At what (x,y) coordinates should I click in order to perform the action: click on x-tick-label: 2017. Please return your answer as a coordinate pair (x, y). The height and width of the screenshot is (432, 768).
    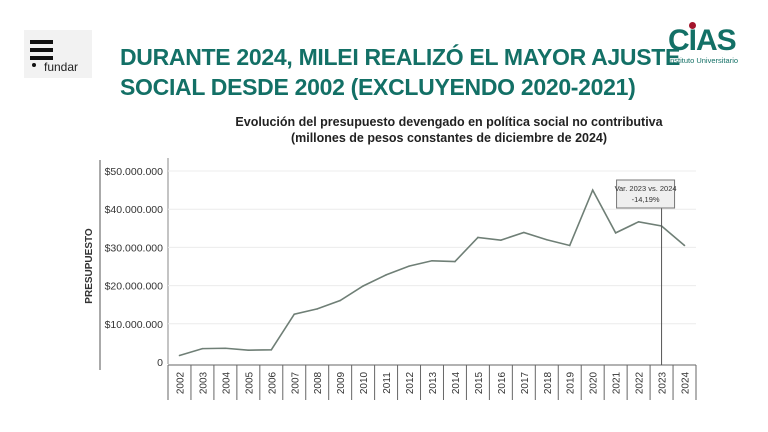
    Looking at the image, I should click on (525, 382).